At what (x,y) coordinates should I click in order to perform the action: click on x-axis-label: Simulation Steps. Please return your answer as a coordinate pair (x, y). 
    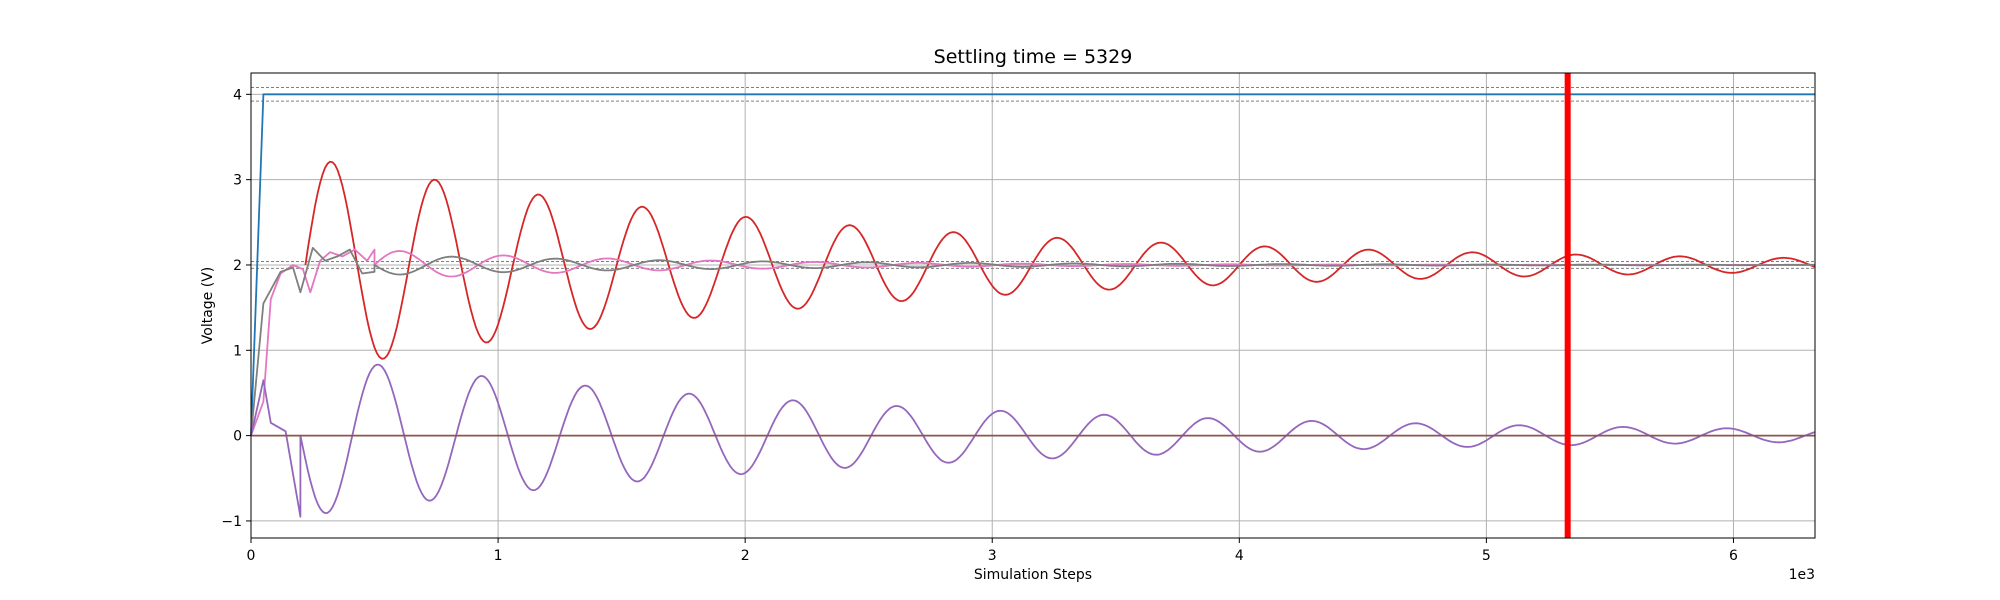
    Looking at the image, I should click on (1033, 575).